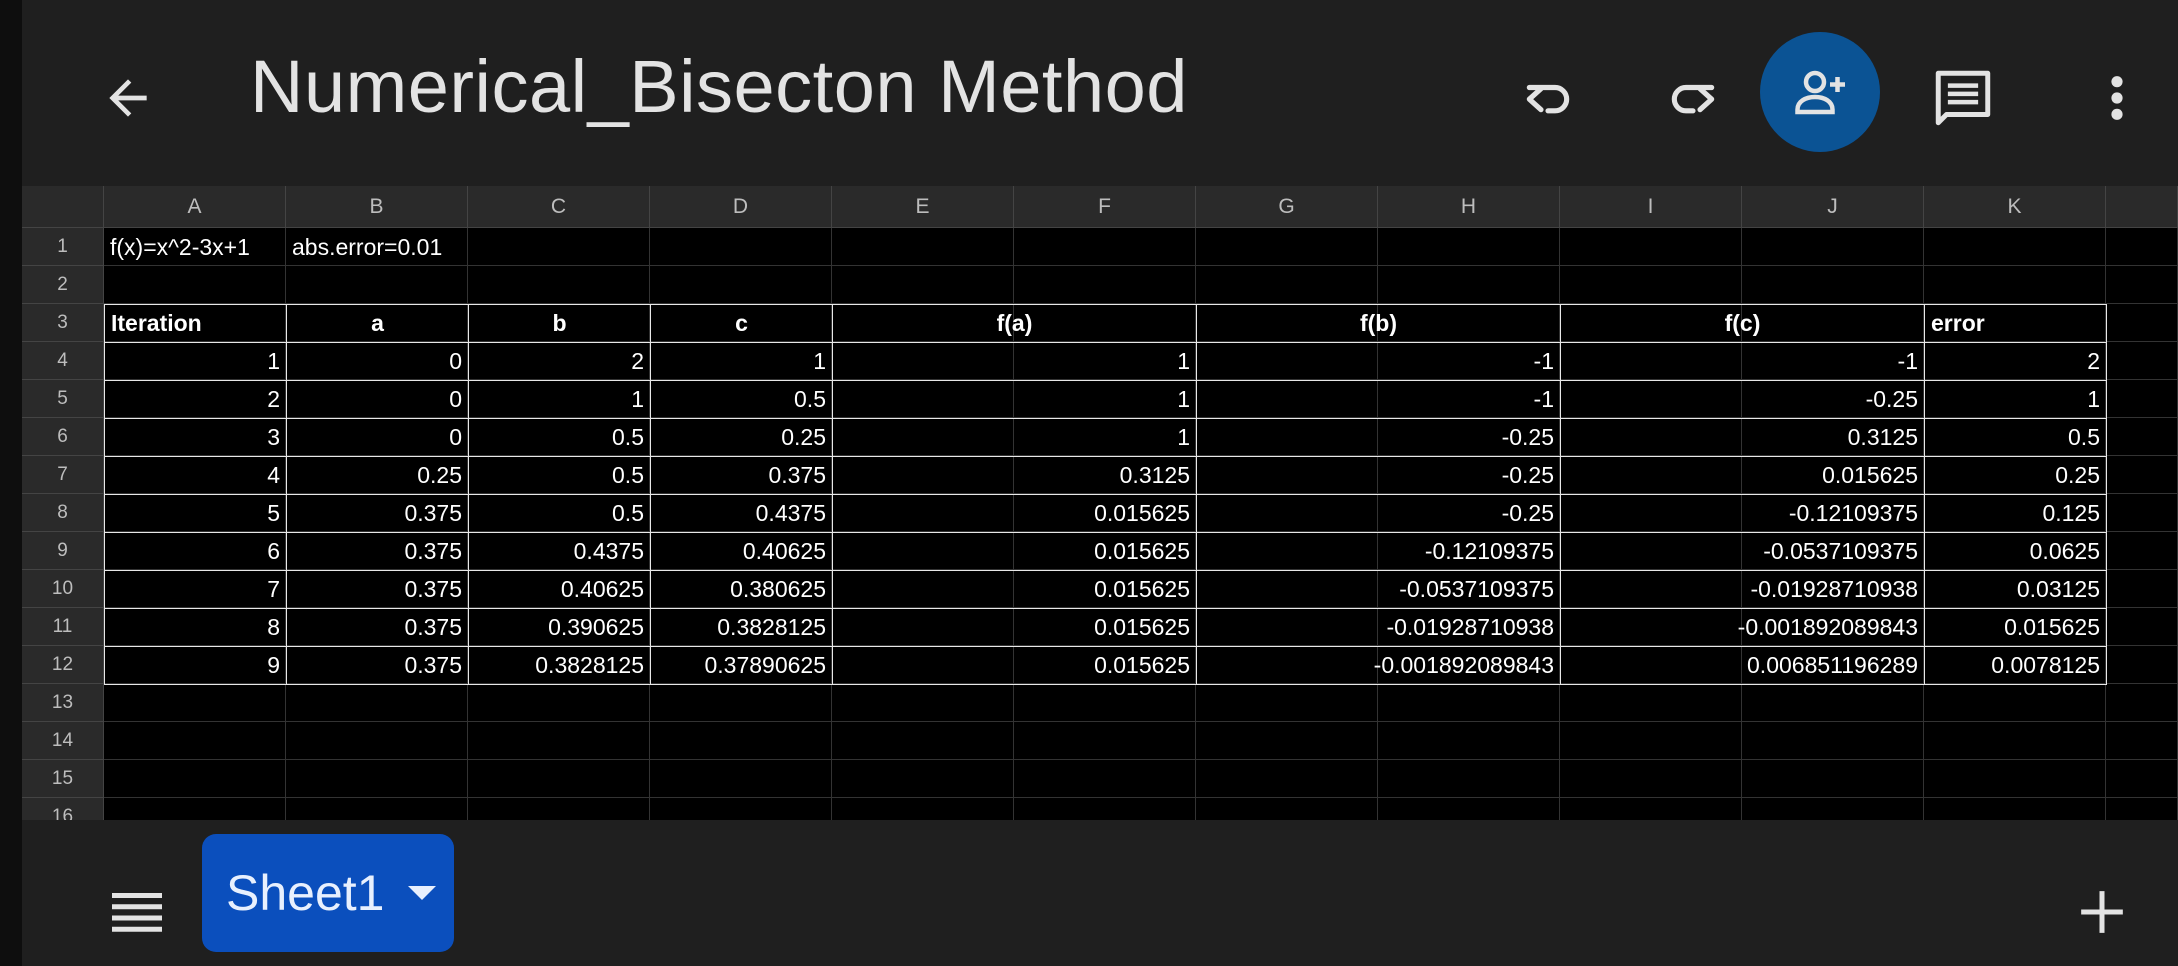 This screenshot has height=966, width=2178. I want to click on back-button, so click(128, 98).